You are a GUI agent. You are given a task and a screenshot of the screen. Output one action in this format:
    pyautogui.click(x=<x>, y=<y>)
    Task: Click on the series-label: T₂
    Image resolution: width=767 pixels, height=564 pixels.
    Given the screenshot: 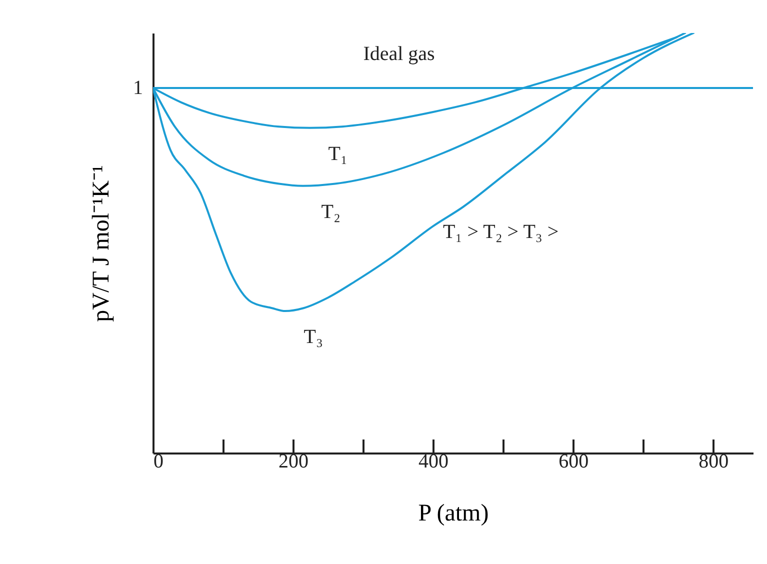 What is the action you would take?
    pyautogui.click(x=330, y=211)
    